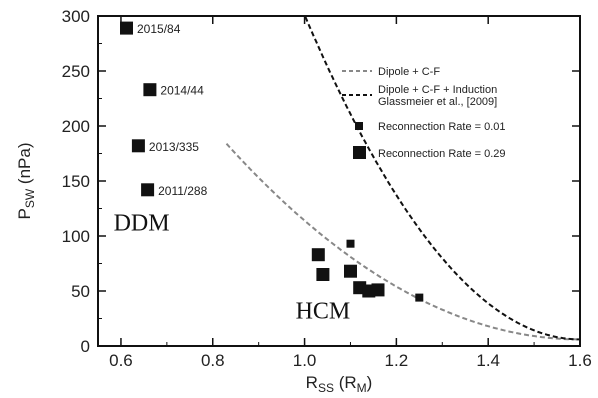  I want to click on y-tick-label: 150, so click(76, 181).